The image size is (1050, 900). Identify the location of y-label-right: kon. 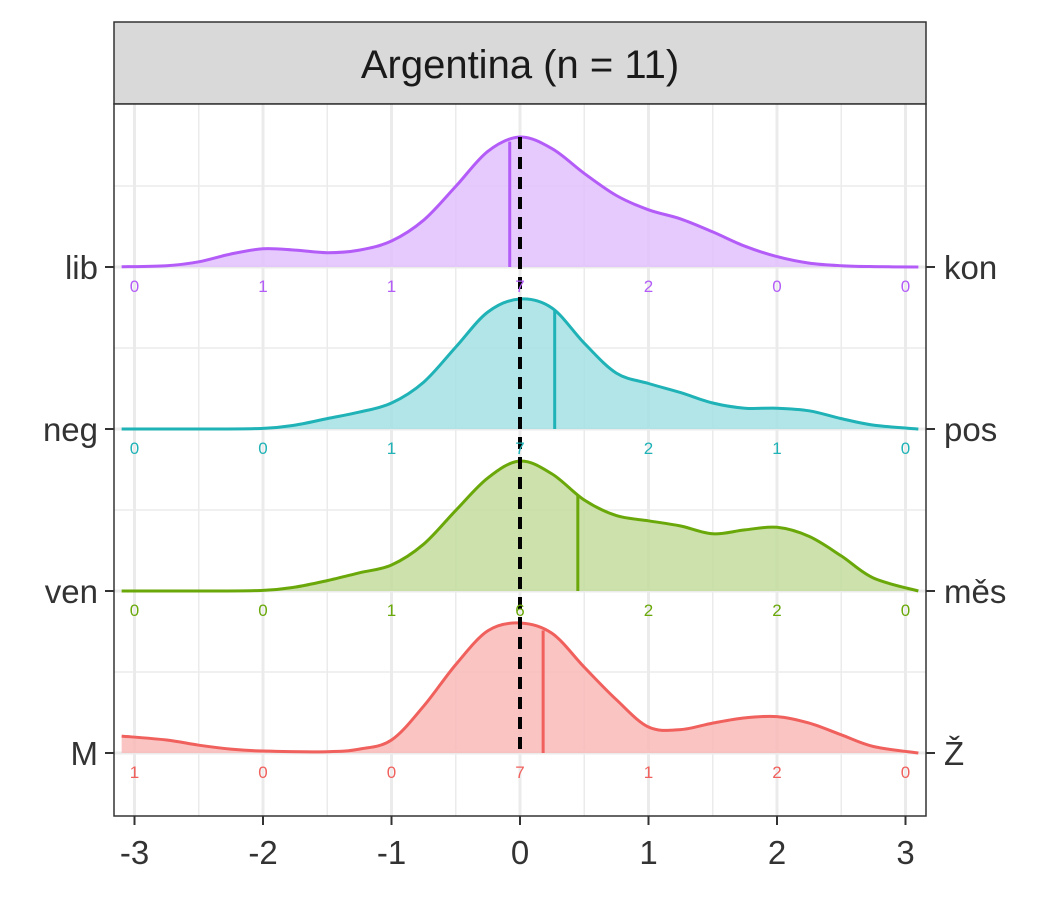
(970, 267).